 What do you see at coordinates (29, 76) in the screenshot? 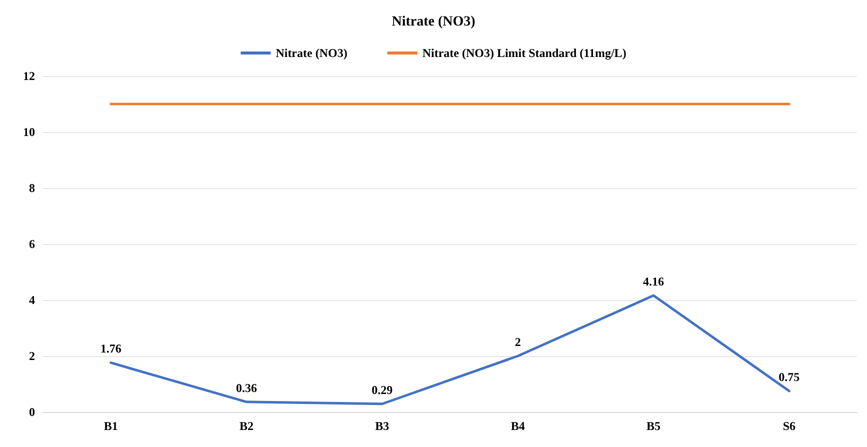
I see `y-tick-label: 12` at bounding box center [29, 76].